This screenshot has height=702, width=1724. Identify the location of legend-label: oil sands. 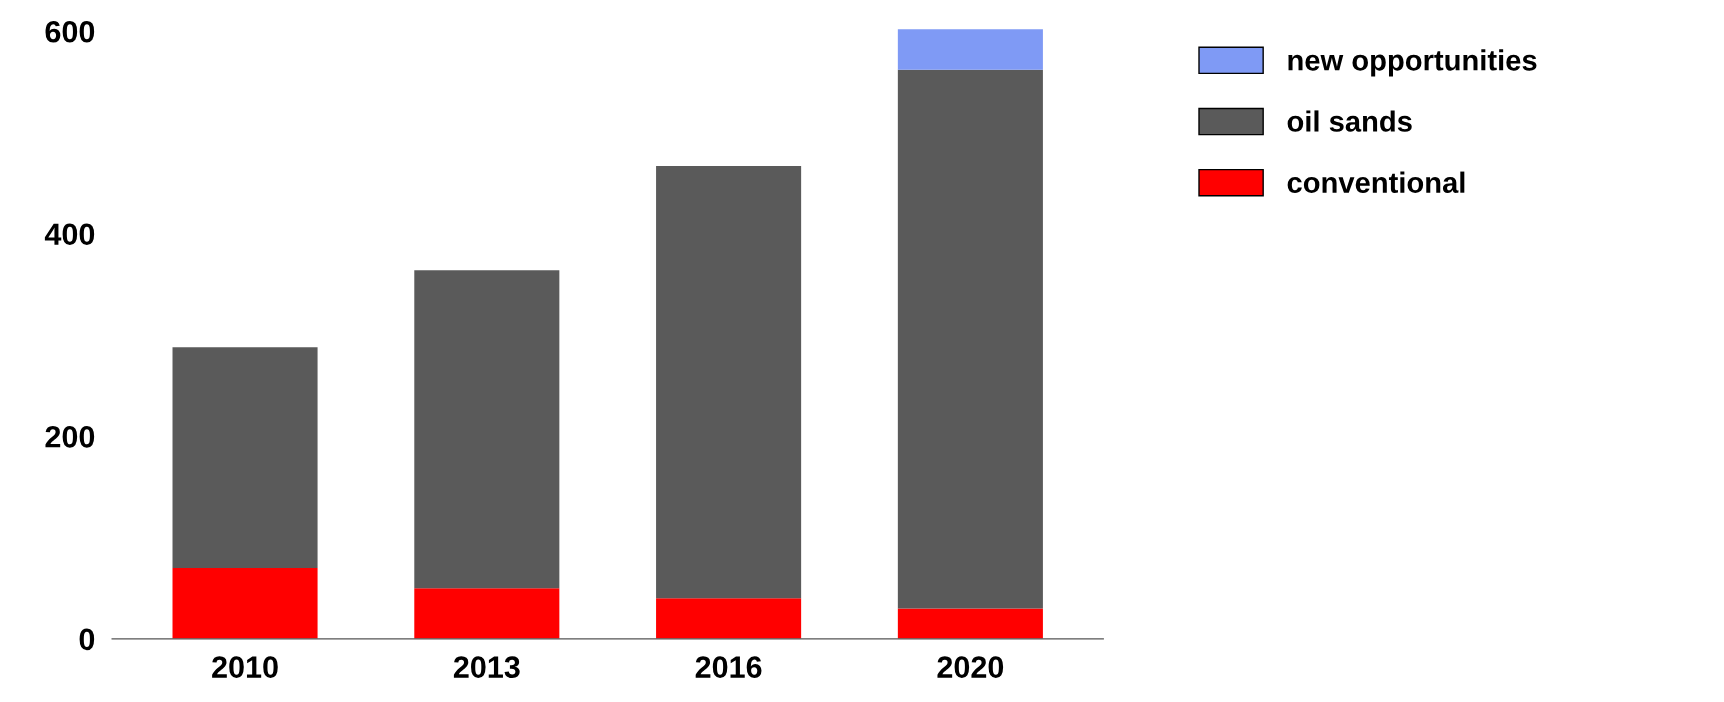
(1349, 121).